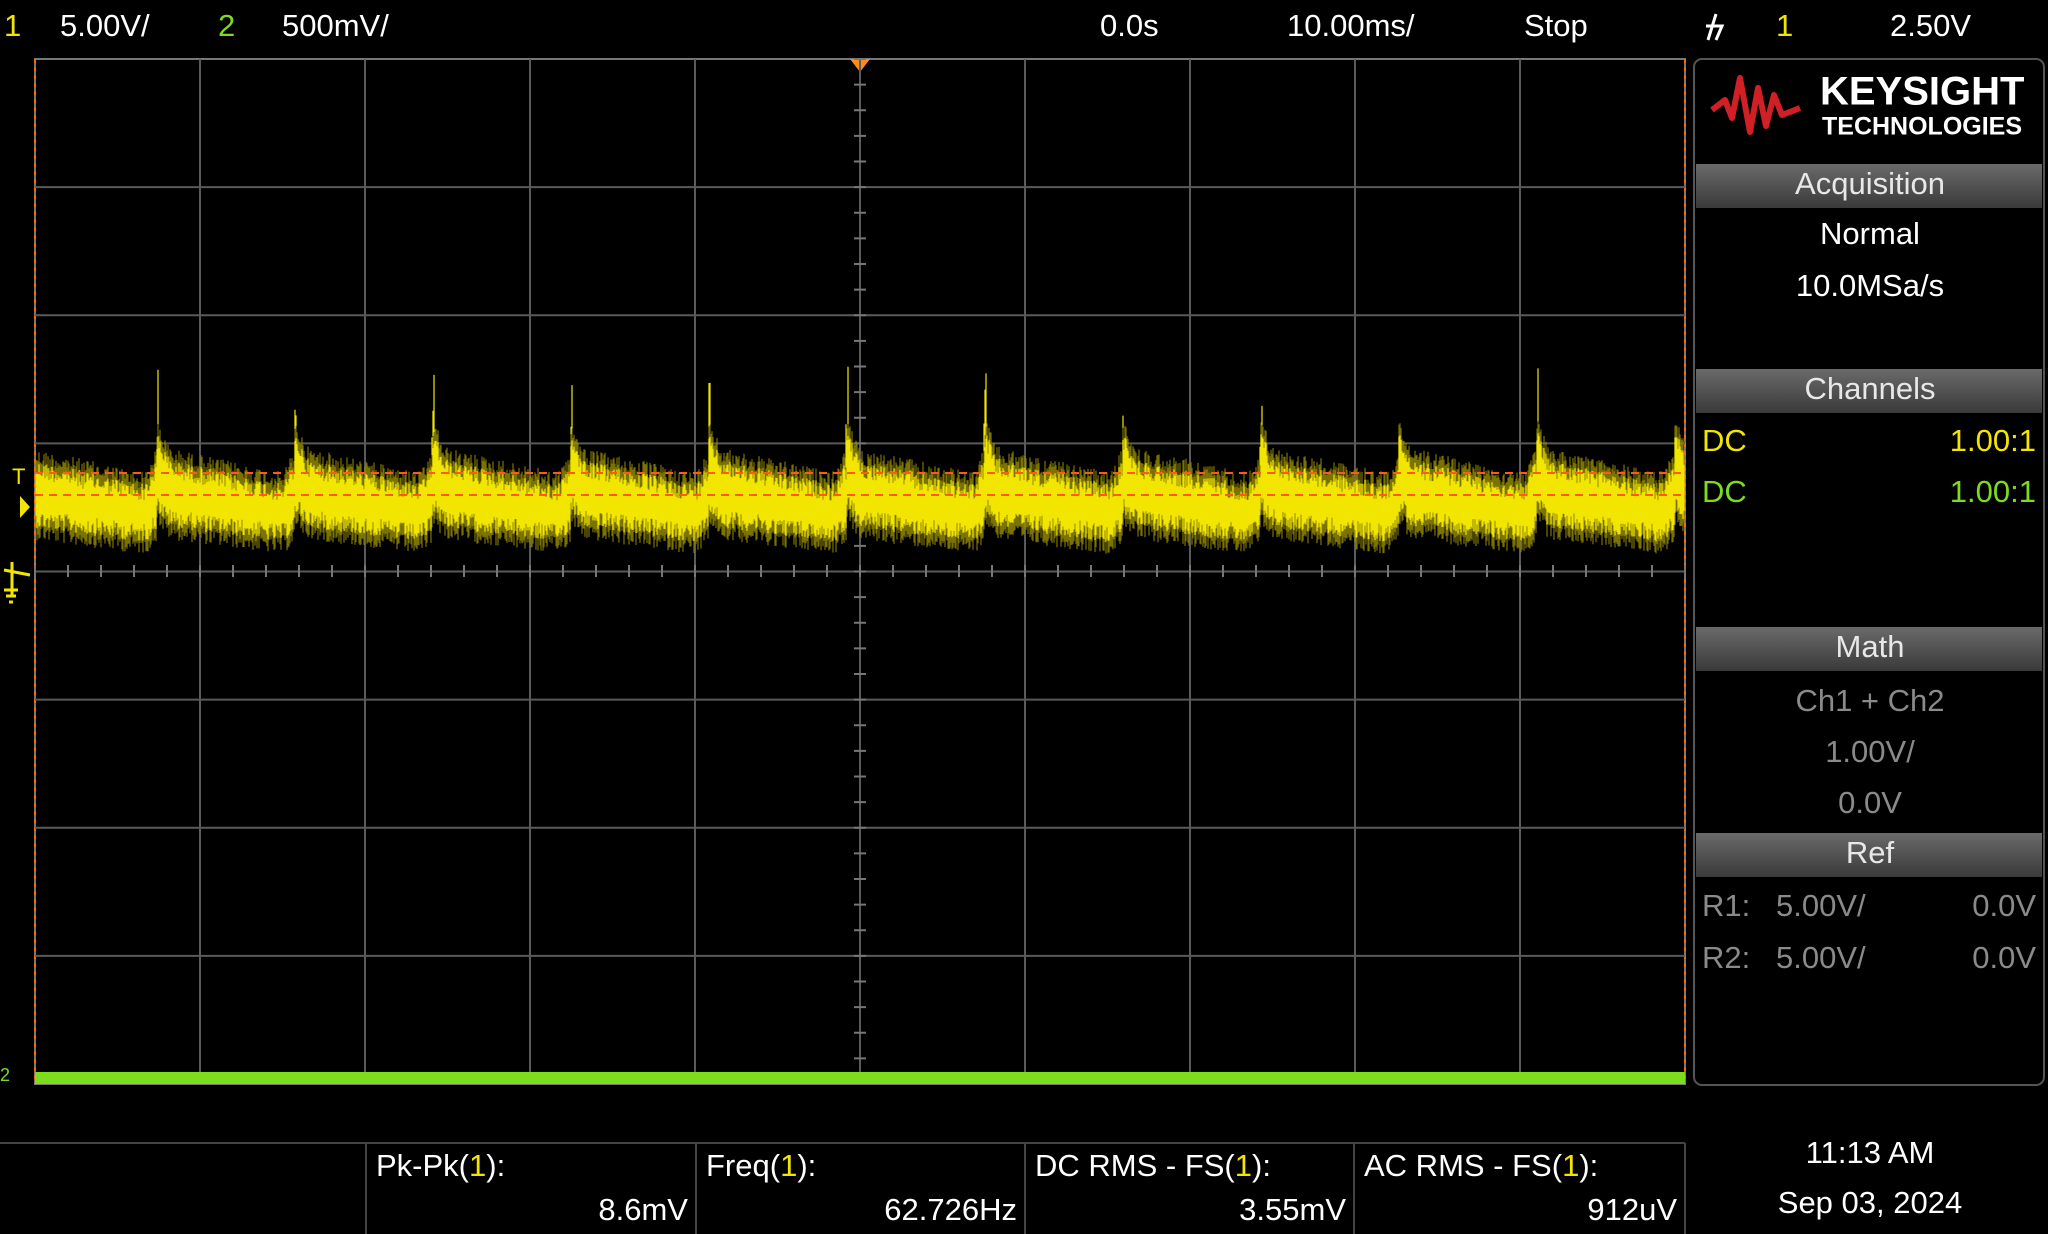 Image resolution: width=2048 pixels, height=1234 pixels. What do you see at coordinates (1715, 27) in the screenshot?
I see `trigger-slope-icon` at bounding box center [1715, 27].